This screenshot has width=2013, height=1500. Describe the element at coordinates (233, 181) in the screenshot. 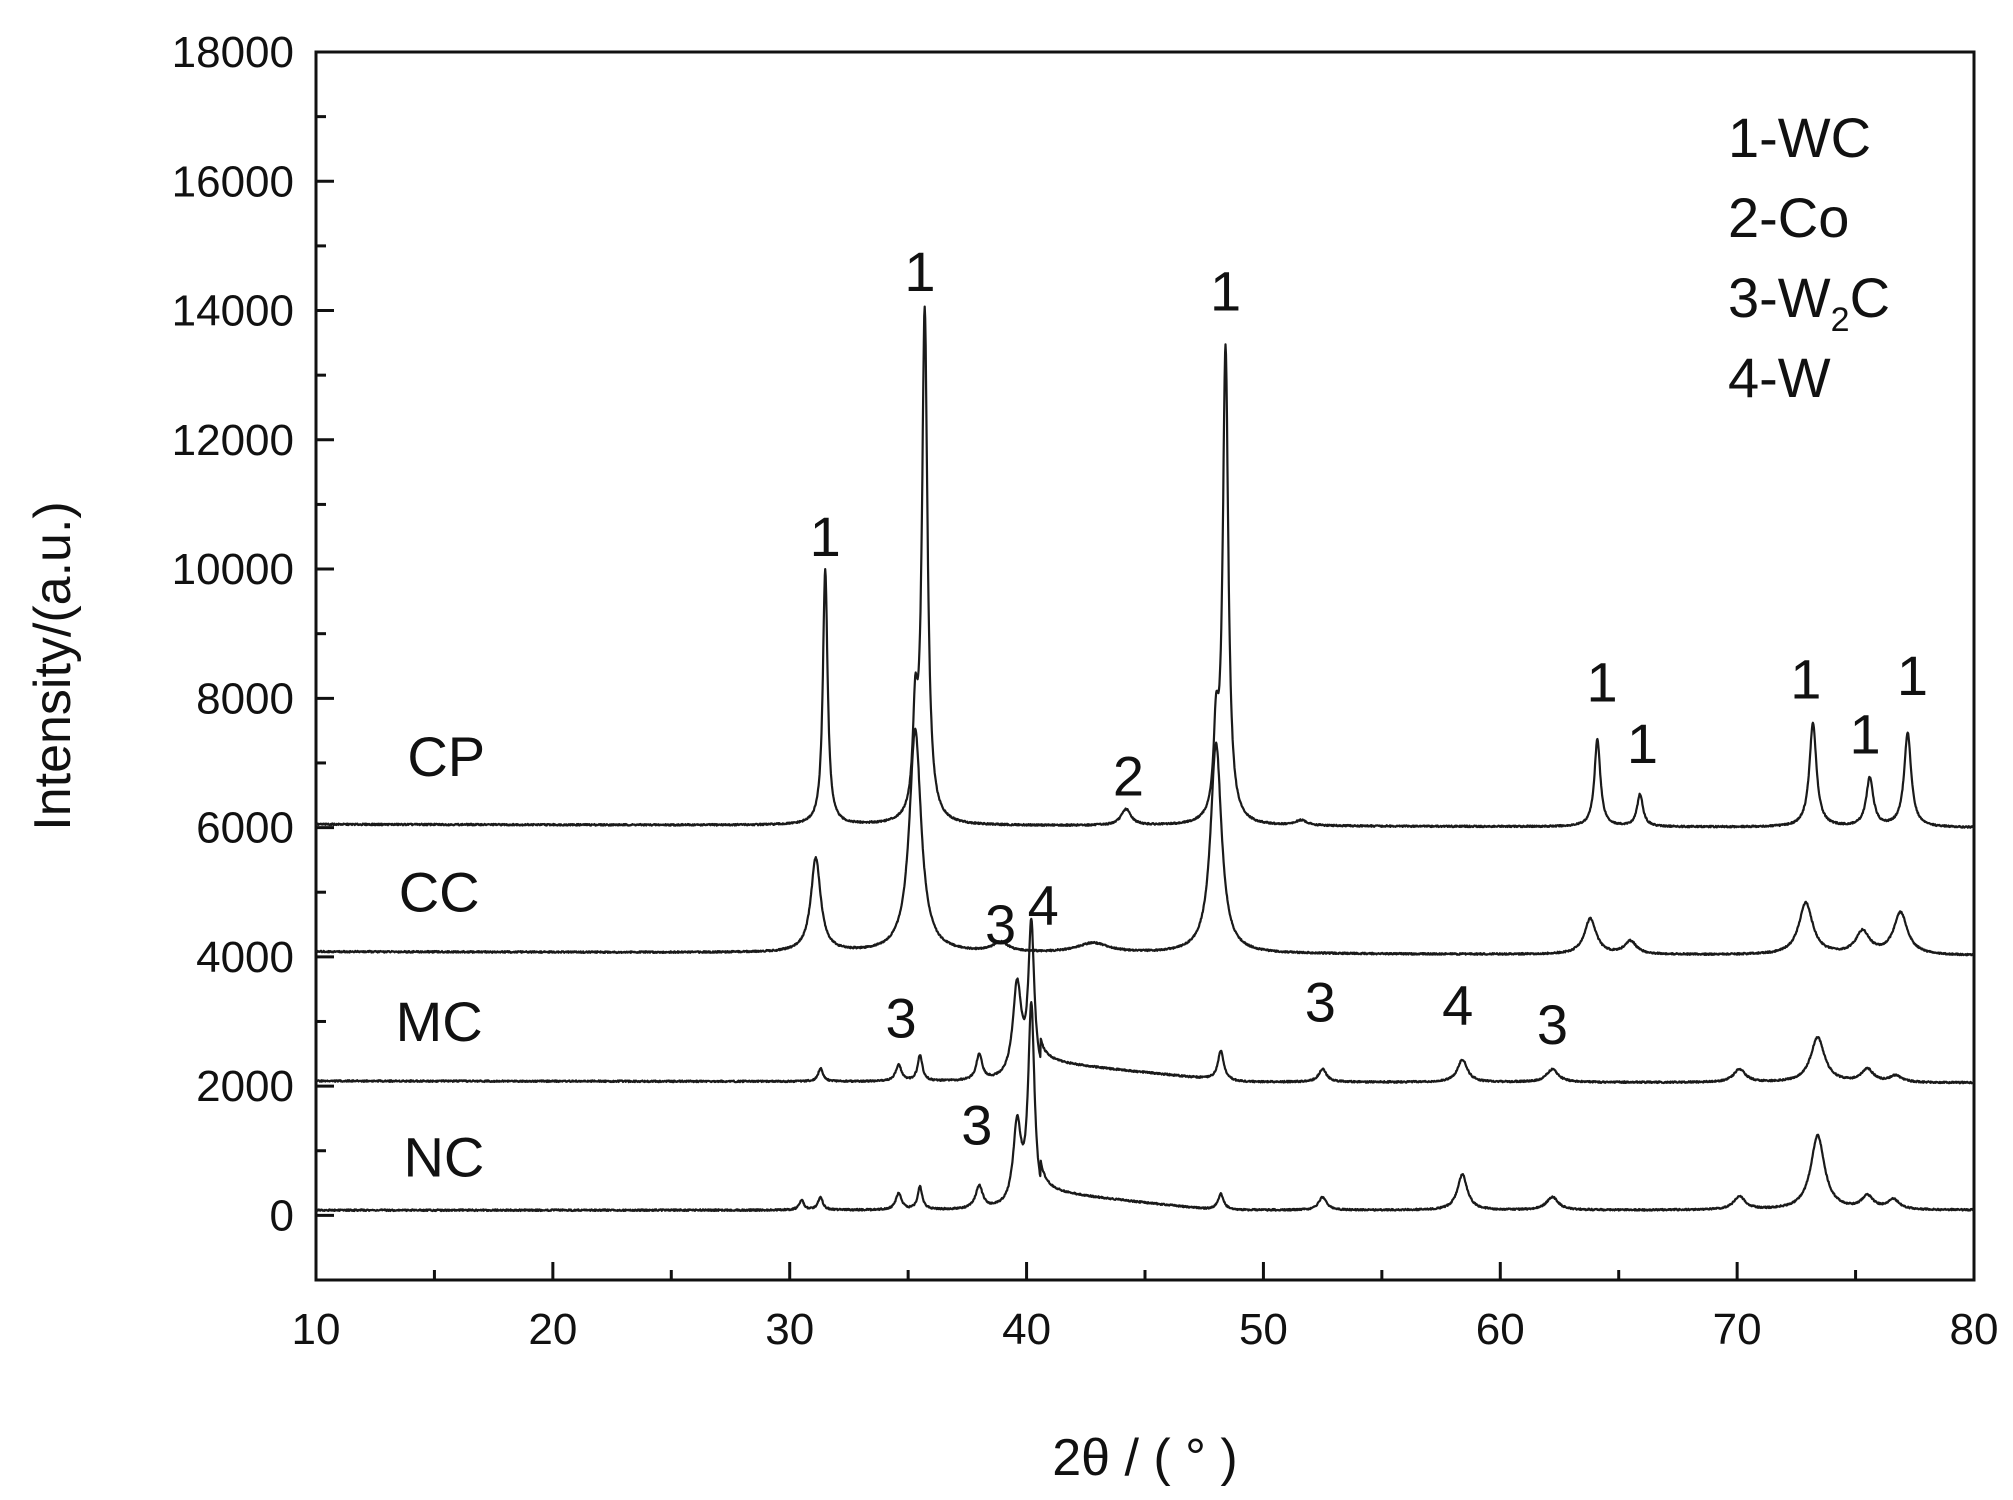

I see `y-tick-label: 16000` at that location.